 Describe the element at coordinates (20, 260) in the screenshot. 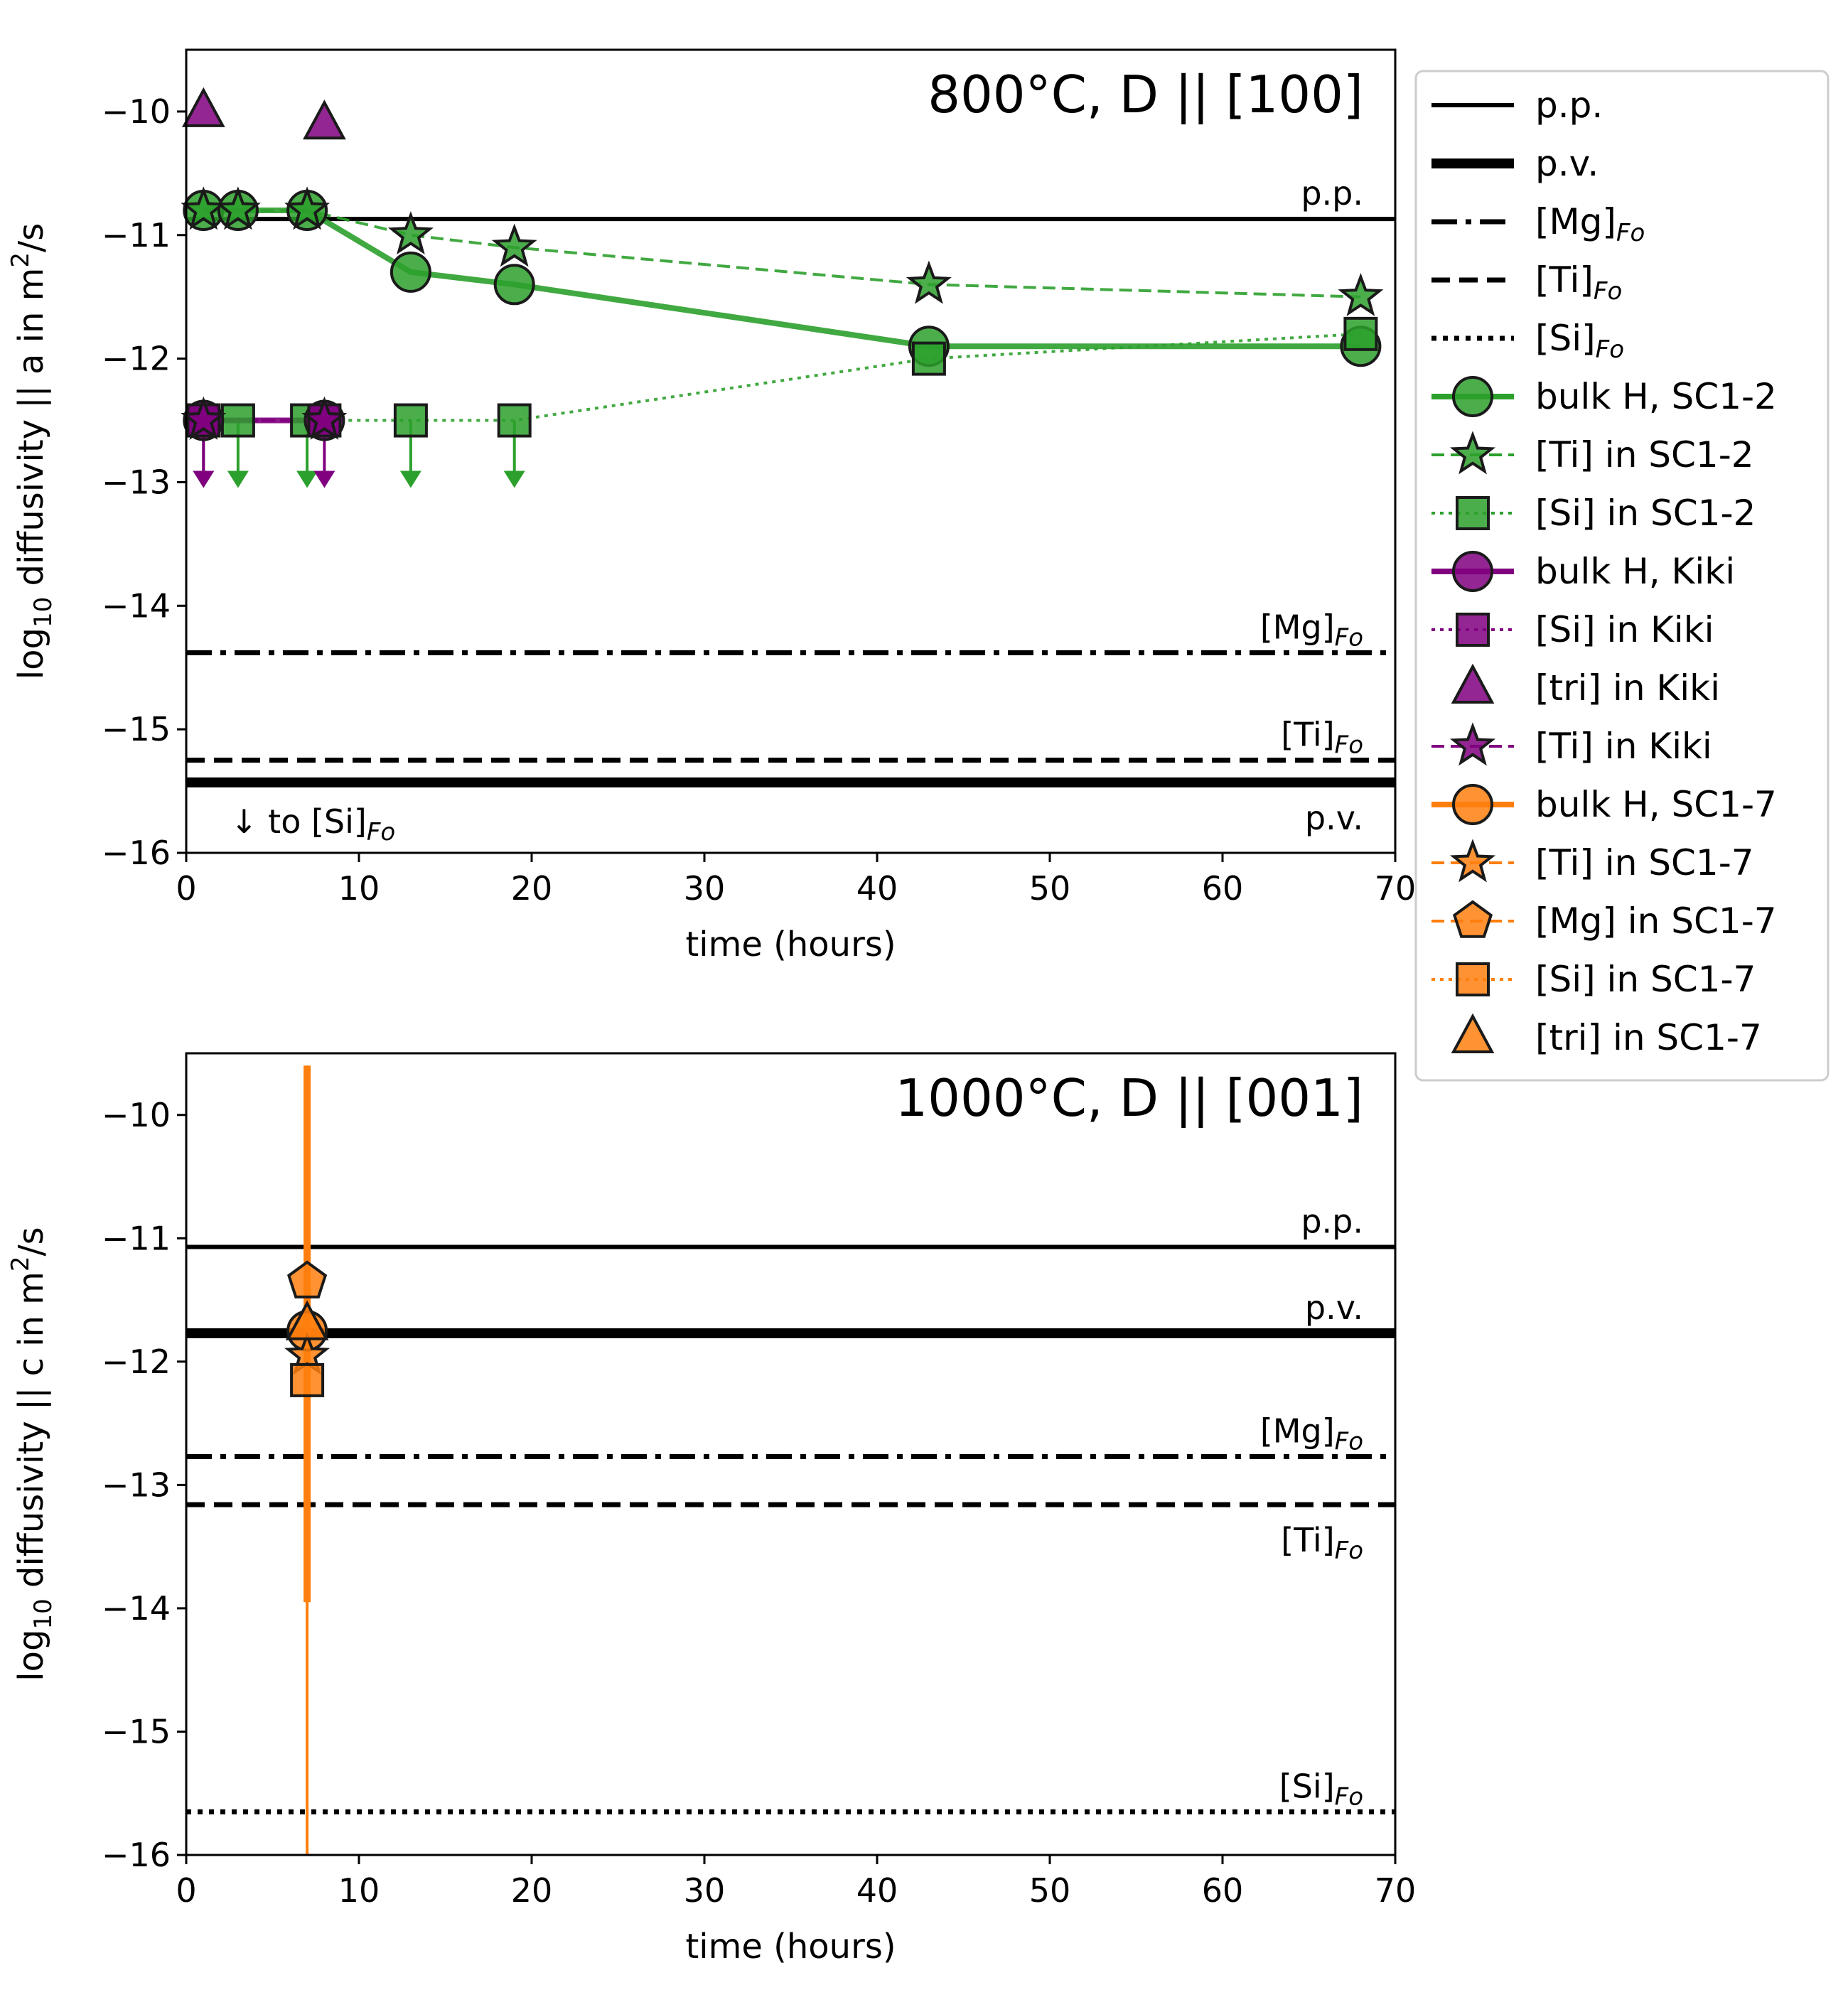

I see `y-label-exp: 2` at that location.